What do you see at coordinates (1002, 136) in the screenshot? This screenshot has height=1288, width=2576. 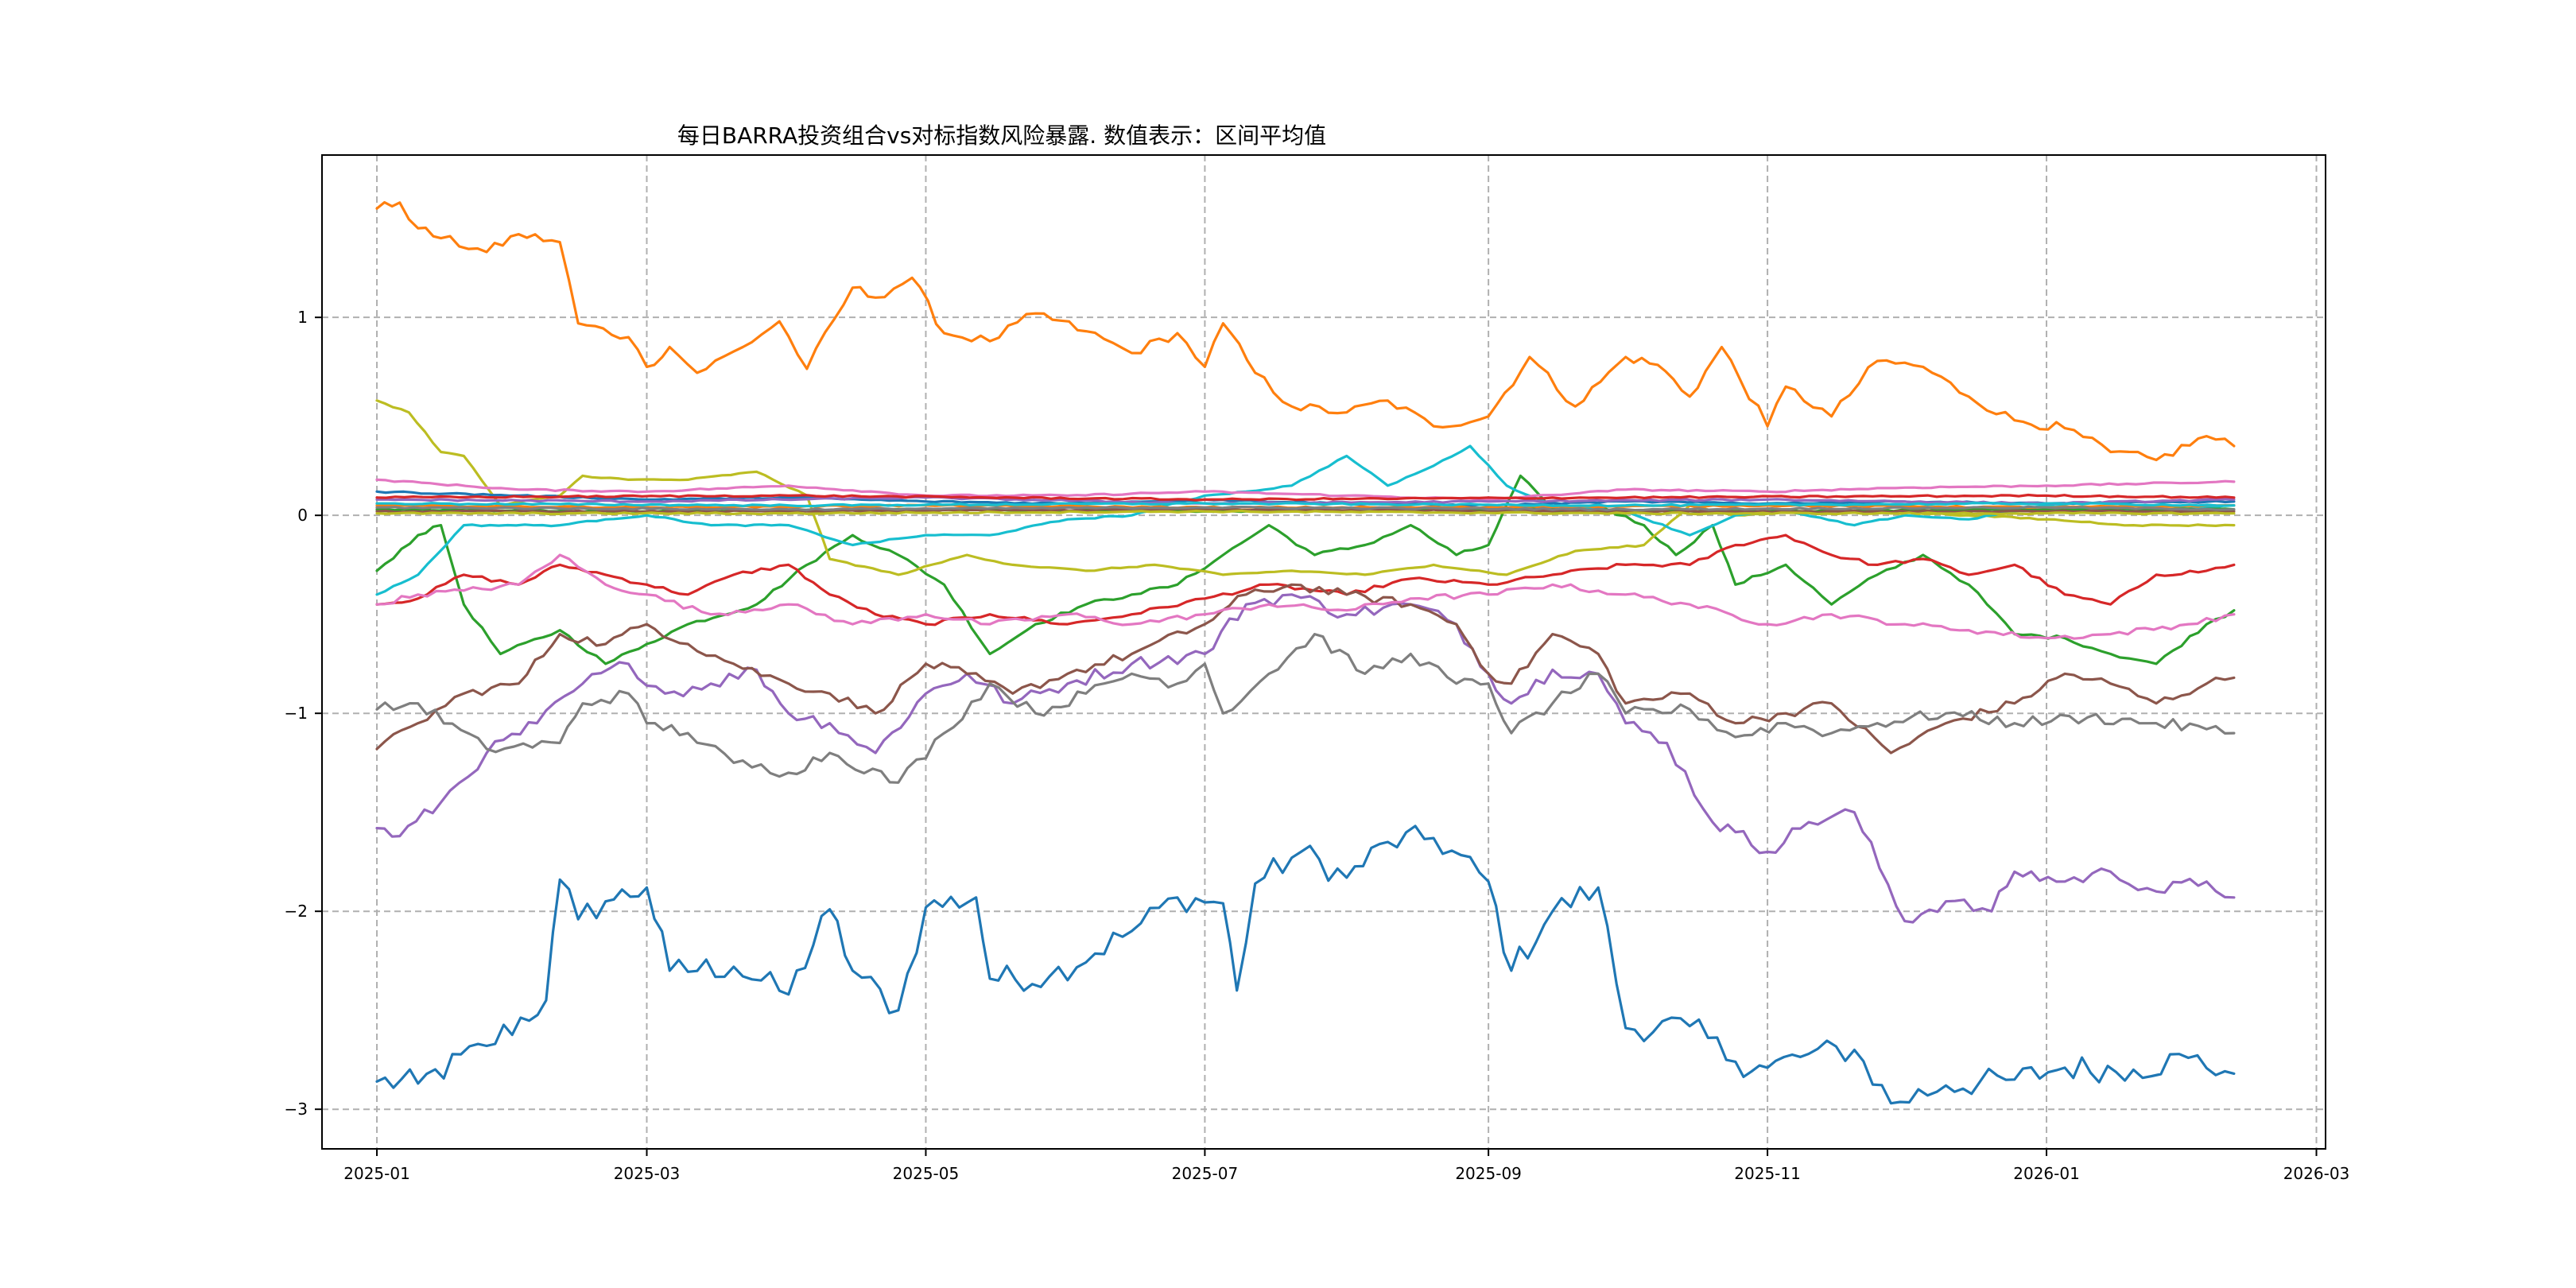 I see `chart-title: 每日BARRA投资组合vs对标指数风险暴露. 数值表示：区间平均值` at bounding box center [1002, 136].